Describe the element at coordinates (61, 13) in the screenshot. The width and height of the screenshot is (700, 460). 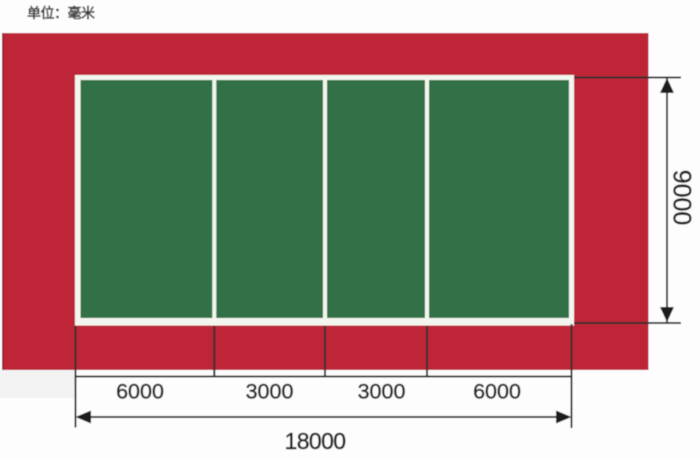
I see `svg-text: 单位：毫米` at that location.